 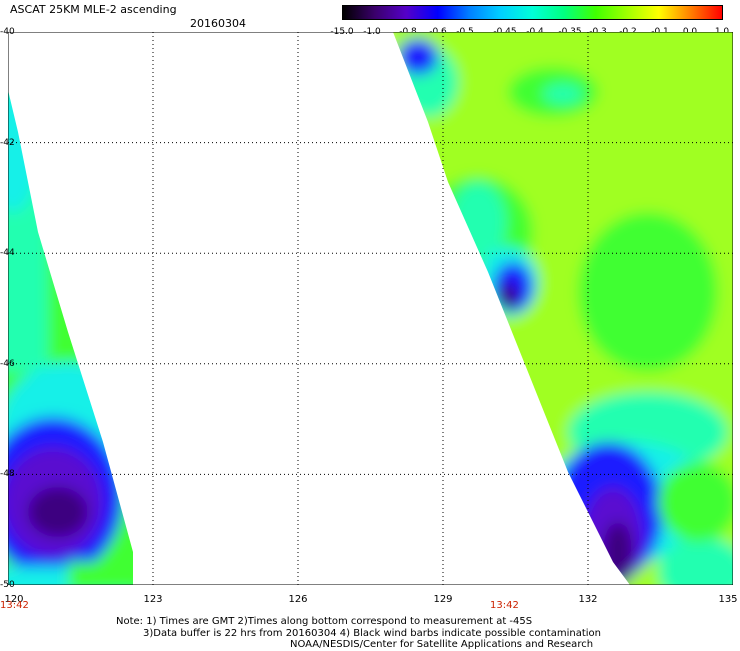 What do you see at coordinates (218, 23) in the screenshot?
I see `date-label: 20160304` at bounding box center [218, 23].